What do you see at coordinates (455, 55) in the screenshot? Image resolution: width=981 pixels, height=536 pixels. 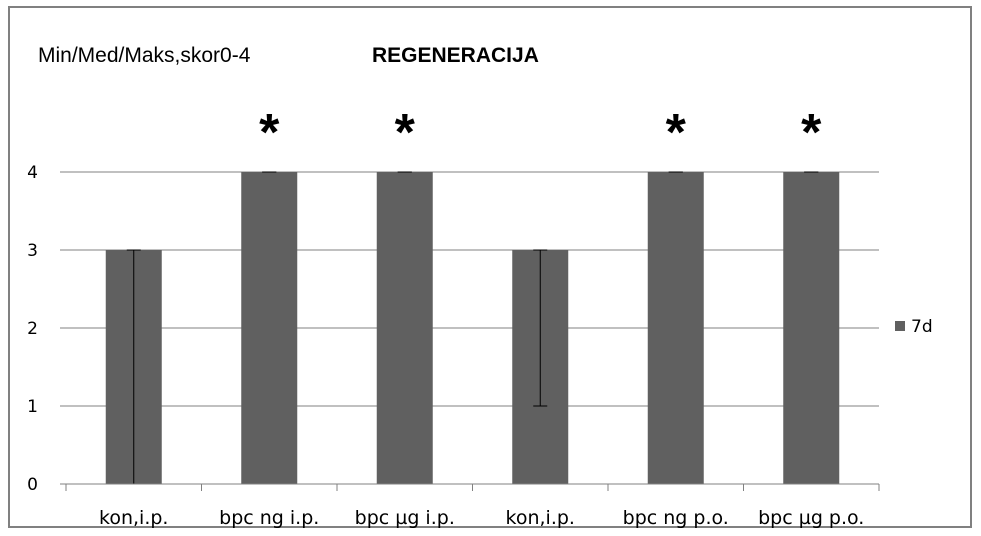 I see `chart-title: REGENERACIJA` at bounding box center [455, 55].